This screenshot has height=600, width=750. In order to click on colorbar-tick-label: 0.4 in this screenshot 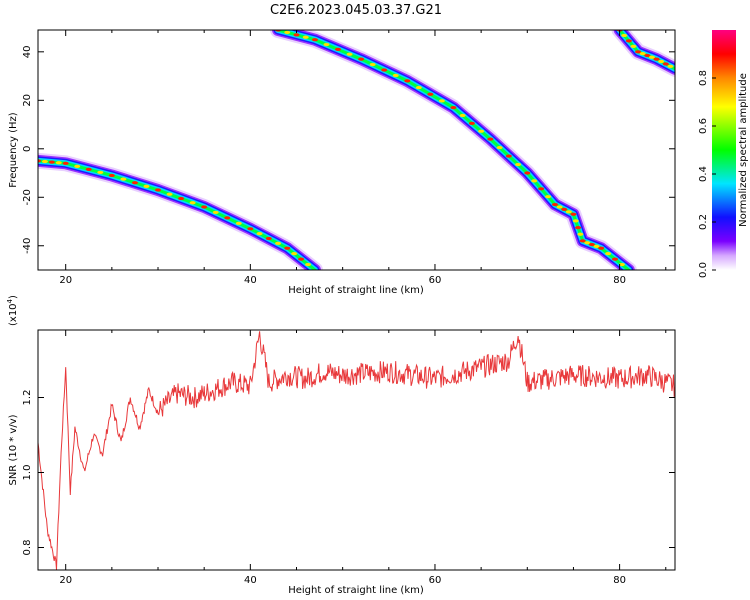, I will do `click(703, 174)`.